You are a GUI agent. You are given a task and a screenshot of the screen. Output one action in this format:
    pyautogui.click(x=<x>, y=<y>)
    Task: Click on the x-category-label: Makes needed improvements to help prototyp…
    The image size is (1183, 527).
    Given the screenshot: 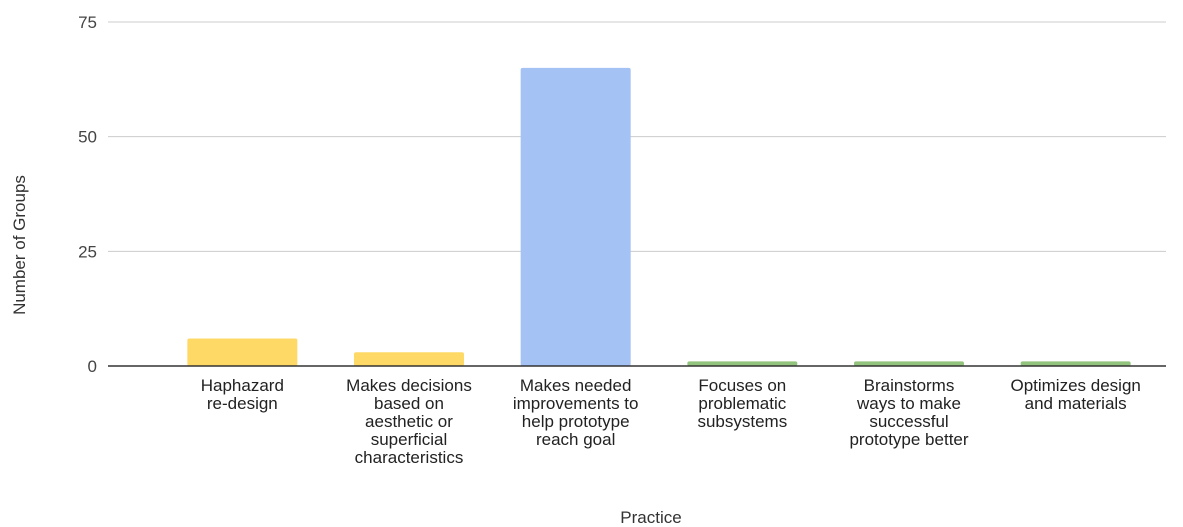 What is the action you would take?
    pyautogui.click(x=576, y=412)
    